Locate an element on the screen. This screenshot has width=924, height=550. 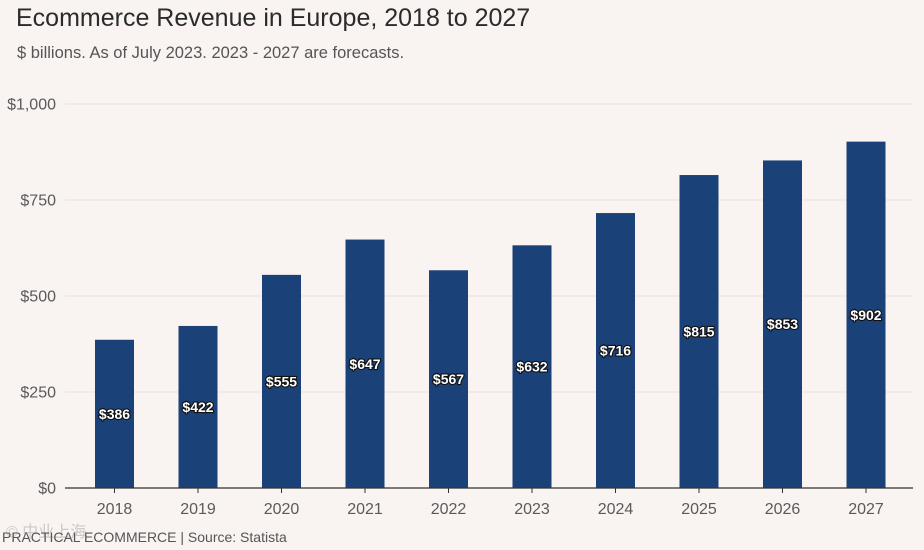
x-tick-label: 2023 is located at coordinates (532, 509).